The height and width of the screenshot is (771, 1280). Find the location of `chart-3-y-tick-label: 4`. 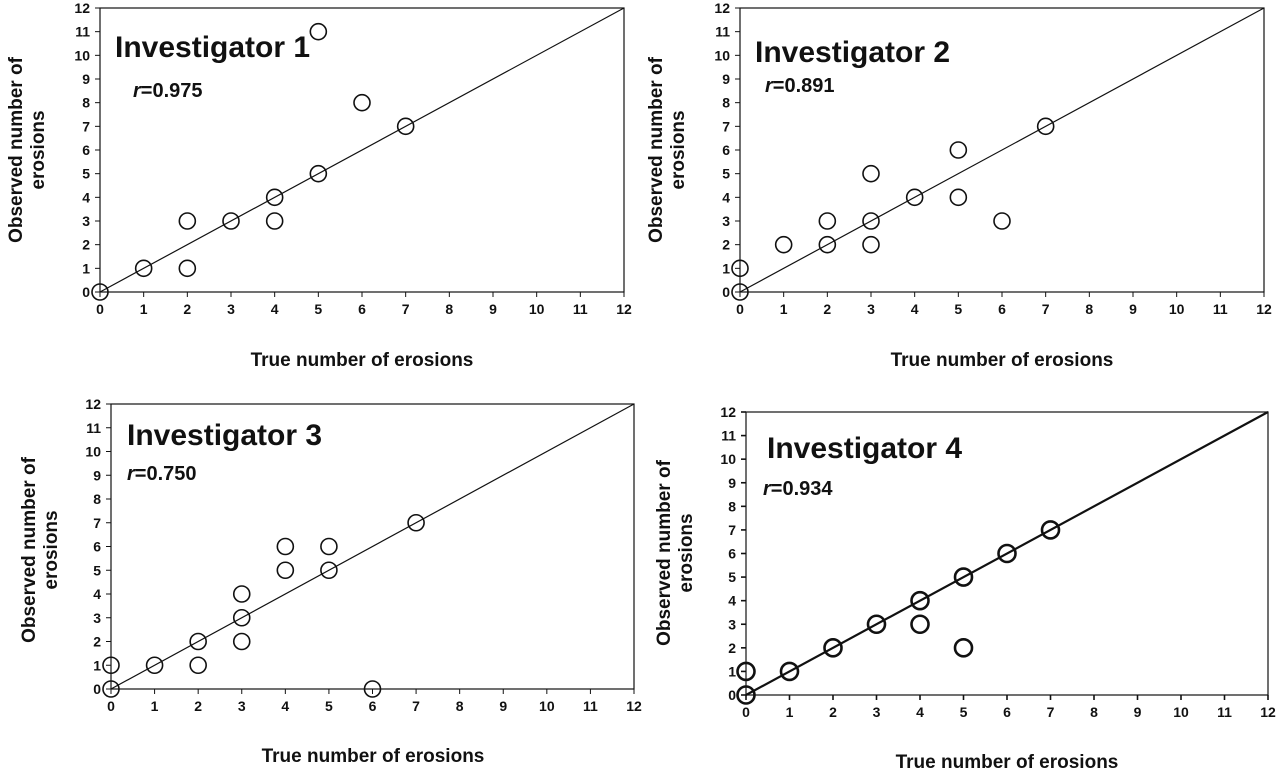

chart-3-y-tick-label: 4 is located at coordinates (97, 594).